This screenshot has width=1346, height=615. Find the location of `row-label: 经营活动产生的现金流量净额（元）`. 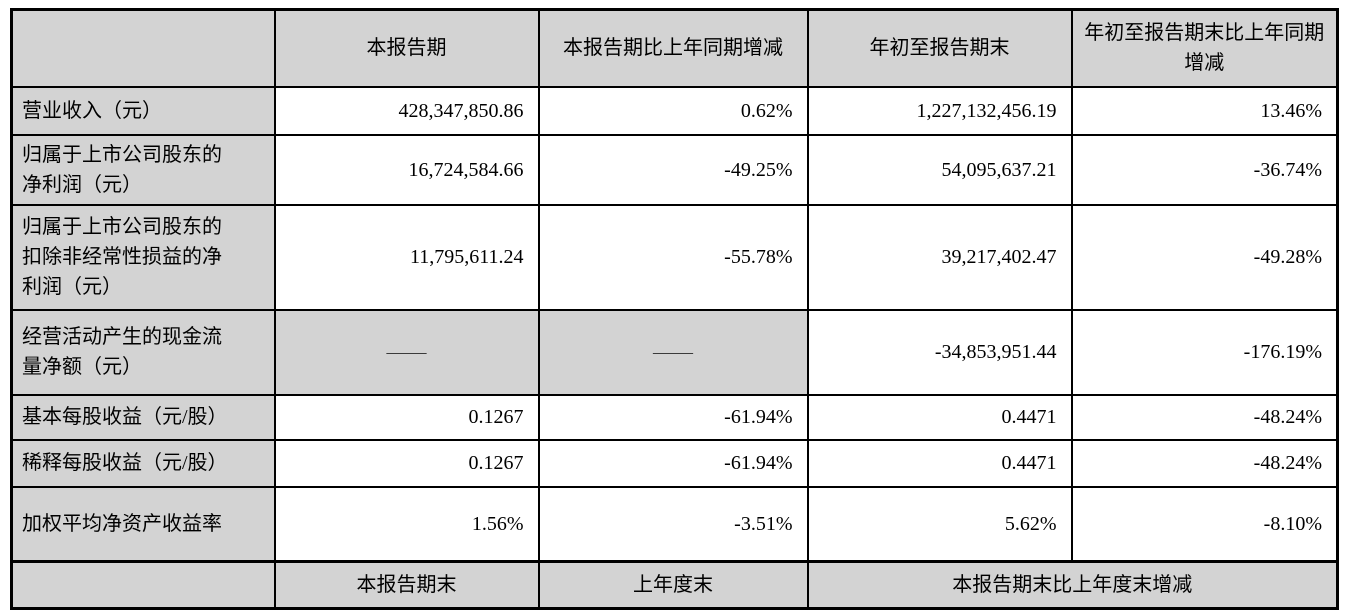

row-label: 经营活动产生的现金流量净额（元） is located at coordinates (143, 352).